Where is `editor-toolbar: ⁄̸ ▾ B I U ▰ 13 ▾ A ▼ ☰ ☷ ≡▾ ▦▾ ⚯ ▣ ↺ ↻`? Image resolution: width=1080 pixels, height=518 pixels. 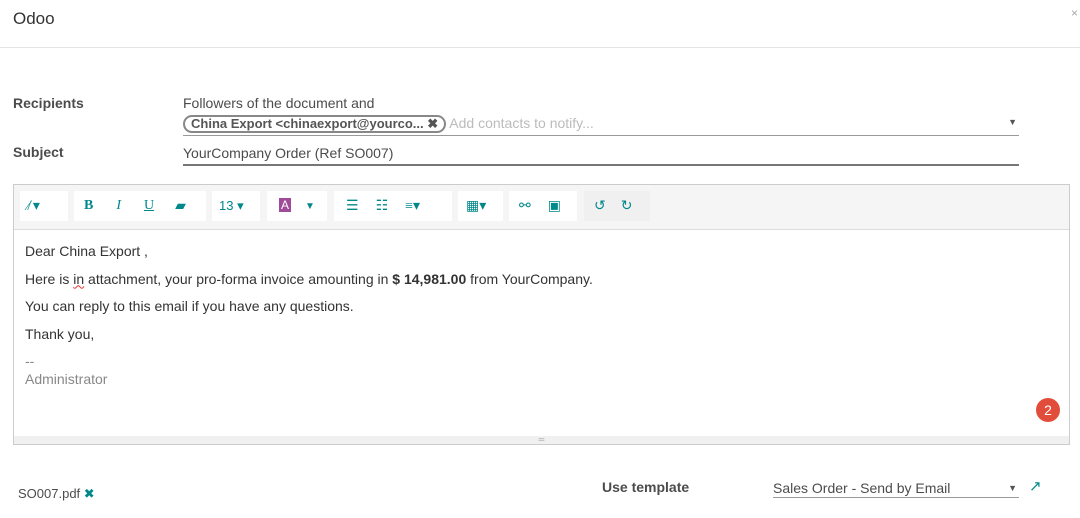
editor-toolbar: ⁄̸ ▾ B I U ▰ 13 ▾ A ▼ ☰ ☷ ≡▾ ▦▾ ⚯ ▣ ↺ ↻ is located at coordinates (541, 207).